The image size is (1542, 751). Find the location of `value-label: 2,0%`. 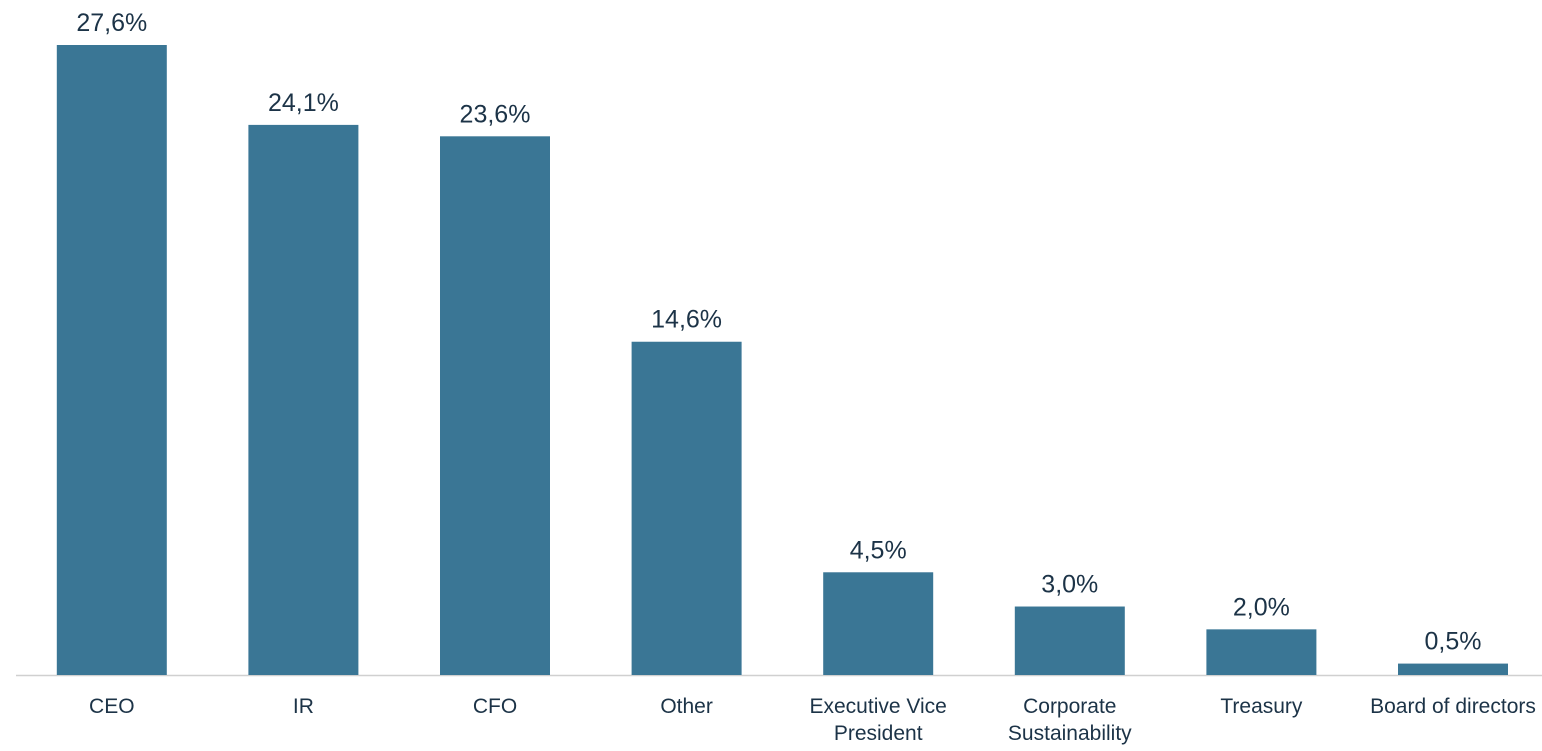

value-label: 2,0% is located at coordinates (1261, 607).